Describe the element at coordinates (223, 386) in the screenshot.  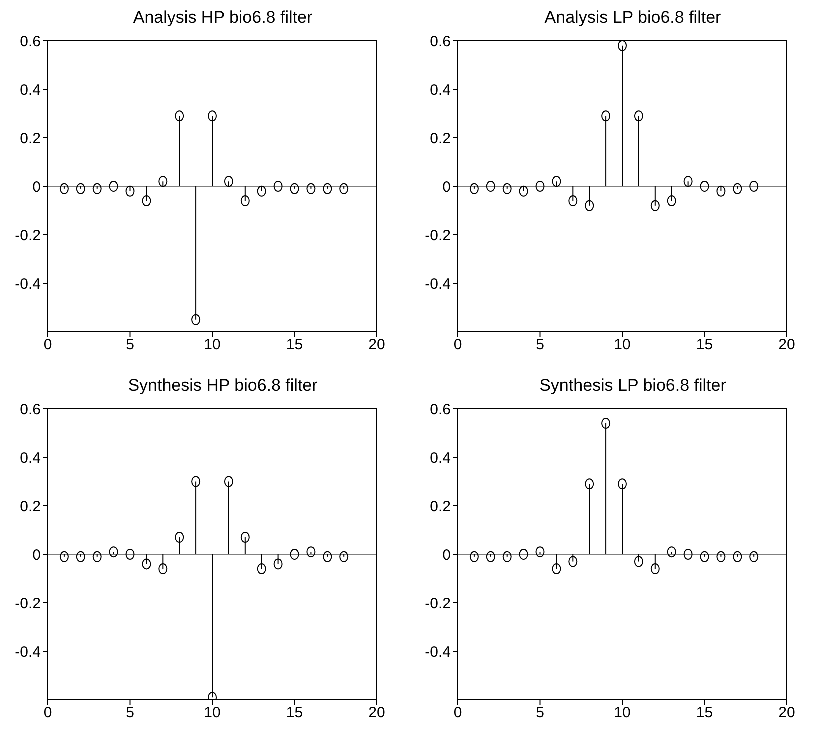
I see `chart-title: Synthesis HP bio6.8 filter` at that location.